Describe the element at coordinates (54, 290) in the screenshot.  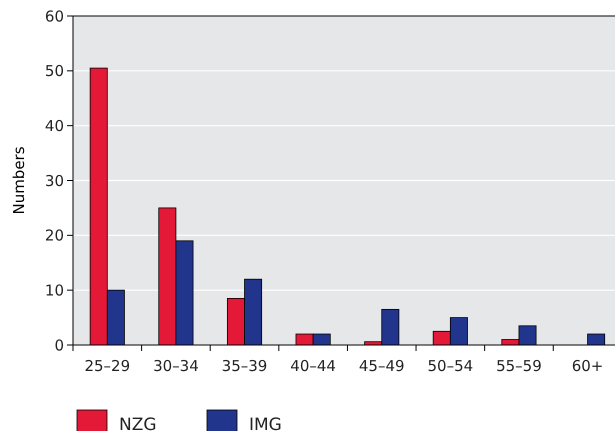
I see `y-tick-label: 10` at that location.